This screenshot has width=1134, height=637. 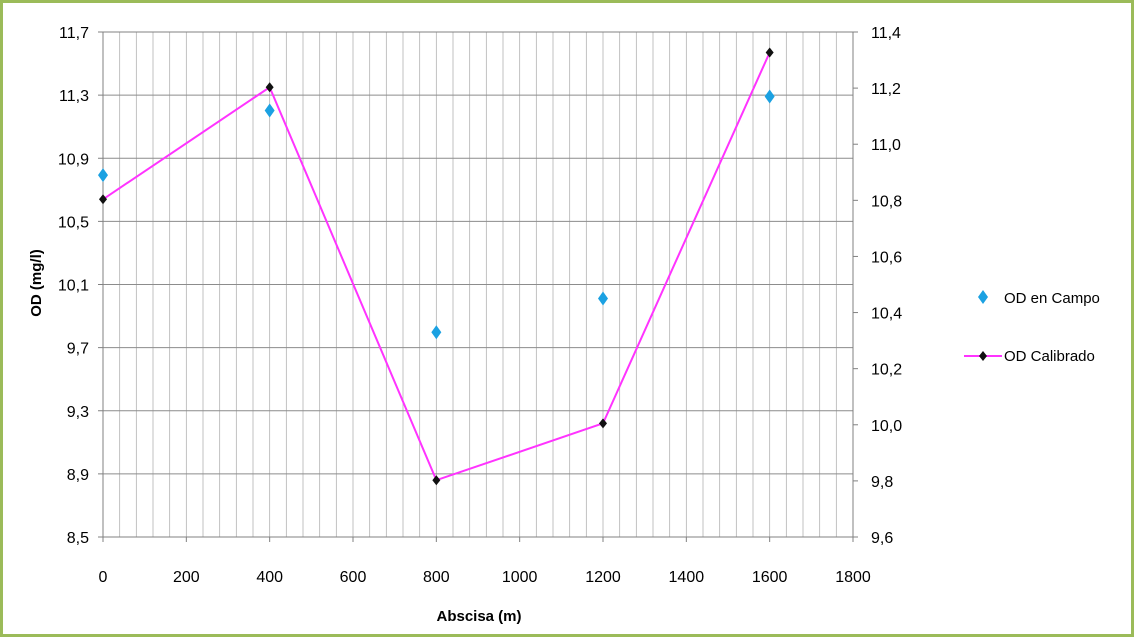 I want to click on left-tick-label: 9,3, so click(x=78, y=412).